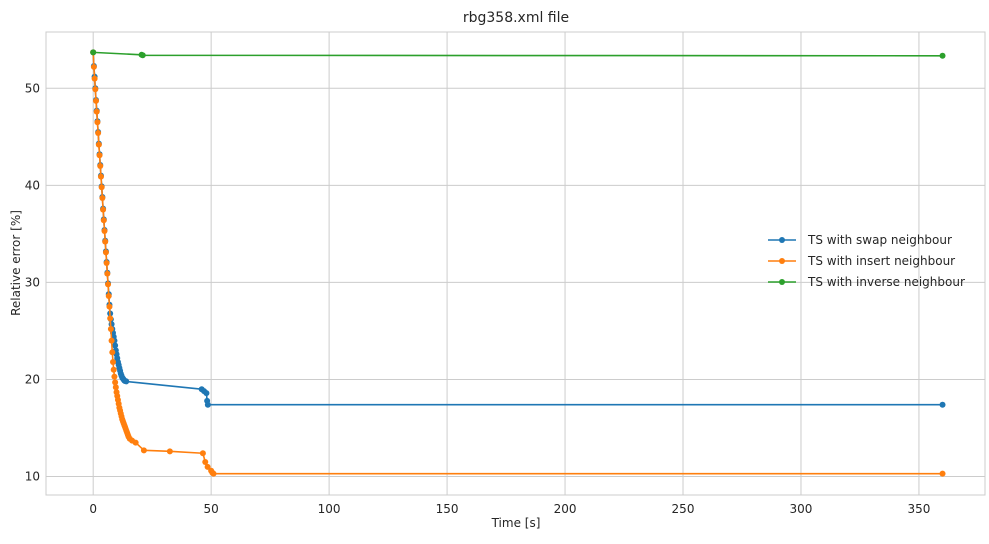 Image resolution: width=989 pixels, height=544 pixels. I want to click on y-tick-label: 40, so click(32, 185).